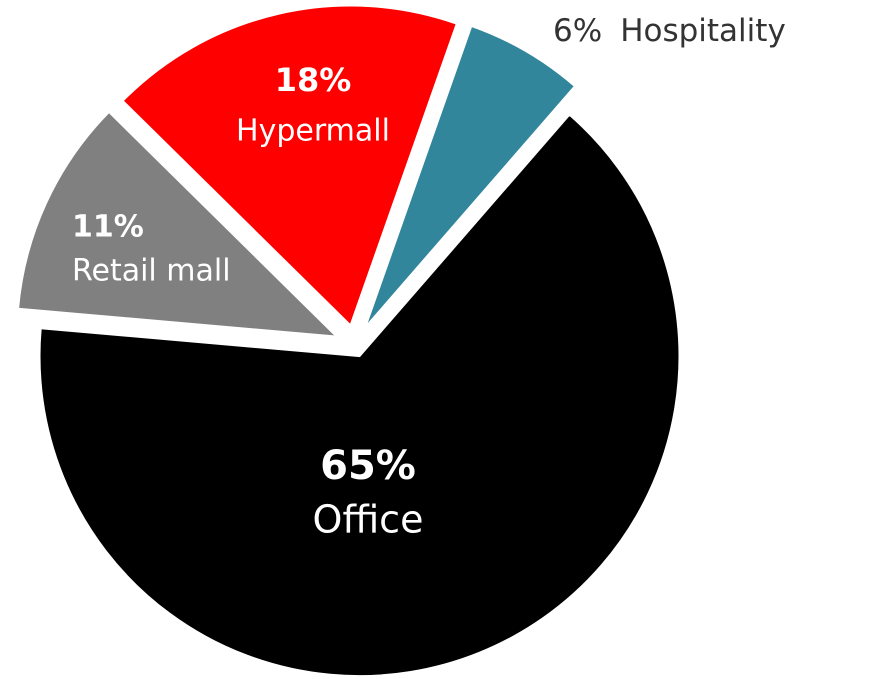 Image resolution: width=881 pixels, height=679 pixels. I want to click on category-label: Office, so click(368, 520).